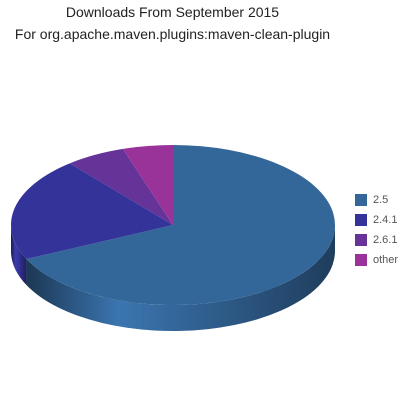 The image size is (400, 400). What do you see at coordinates (172, 12) in the screenshot?
I see `chart-title: Downloads From September 2015` at bounding box center [172, 12].